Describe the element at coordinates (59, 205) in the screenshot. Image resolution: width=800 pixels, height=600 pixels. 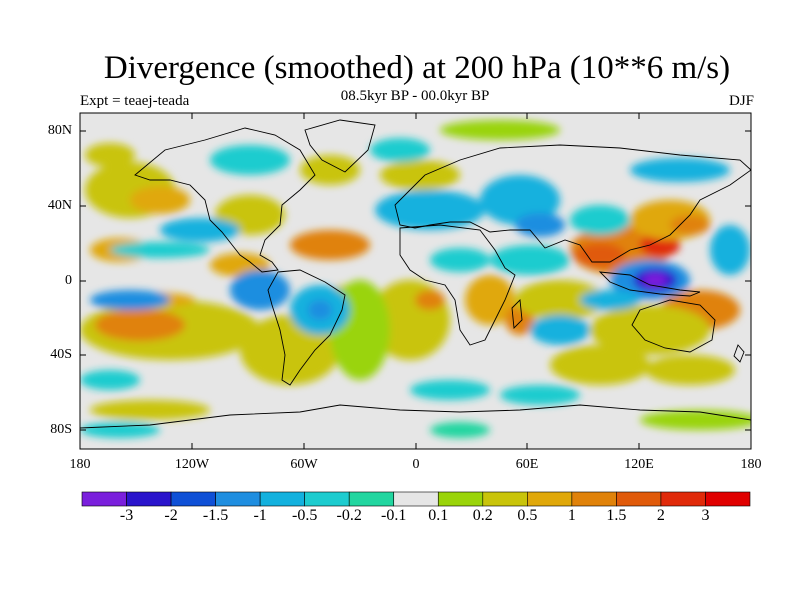
I see `lat-tick-40N: 40N` at that location.